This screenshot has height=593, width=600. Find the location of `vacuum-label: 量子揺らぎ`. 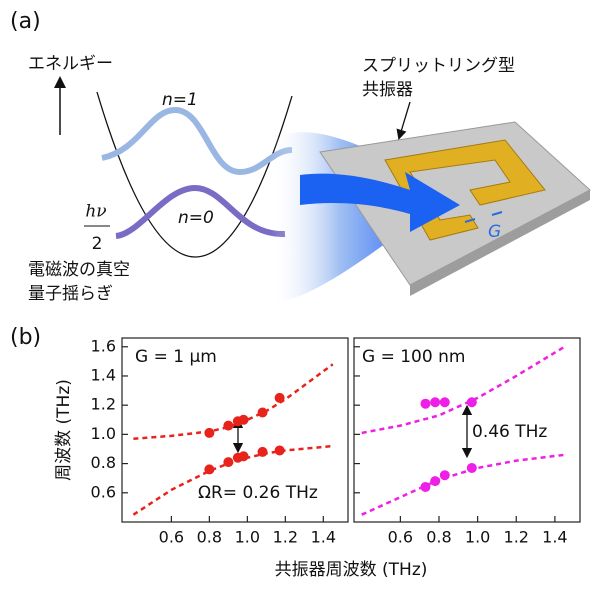

vacuum-label: 量子揺らぎ is located at coordinates (70, 294).